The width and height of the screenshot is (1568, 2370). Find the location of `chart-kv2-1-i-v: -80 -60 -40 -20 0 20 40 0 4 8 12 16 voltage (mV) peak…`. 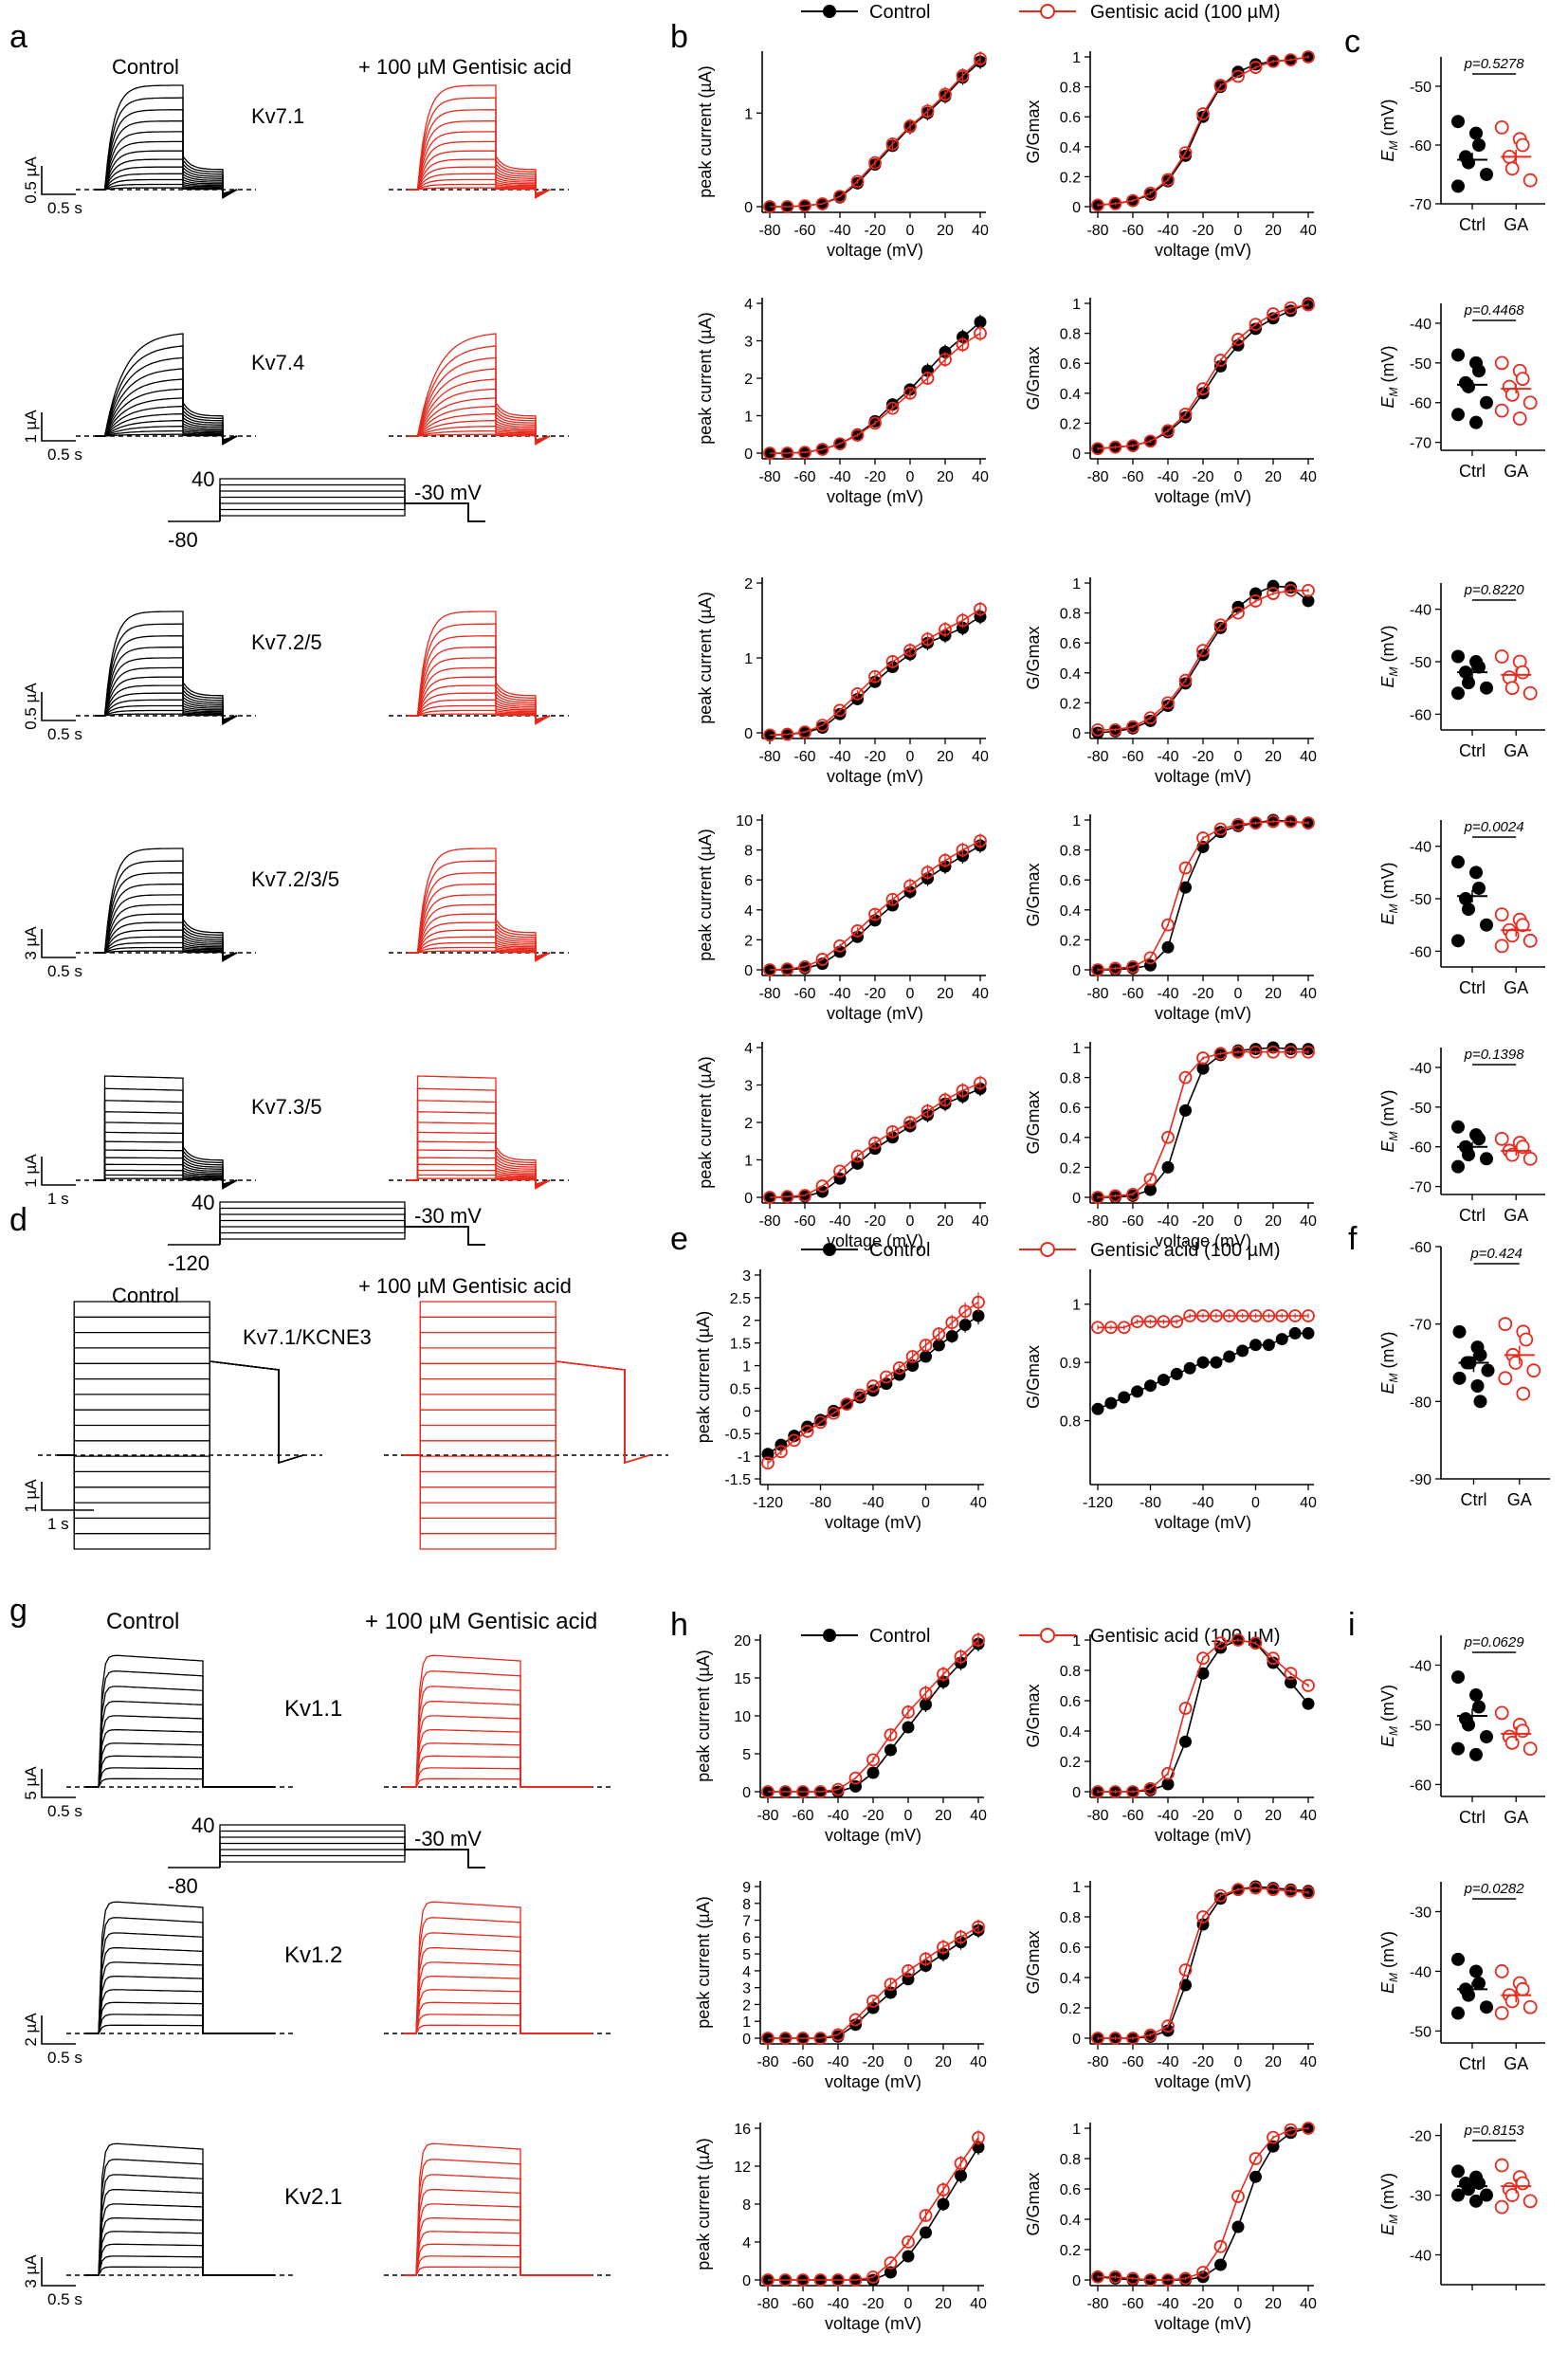

chart-kv2-1-i-v: -80 -60 -40 -20 0 20 40 0 4 8 12 16 voltage (mV) peak… is located at coordinates (840, 2227).